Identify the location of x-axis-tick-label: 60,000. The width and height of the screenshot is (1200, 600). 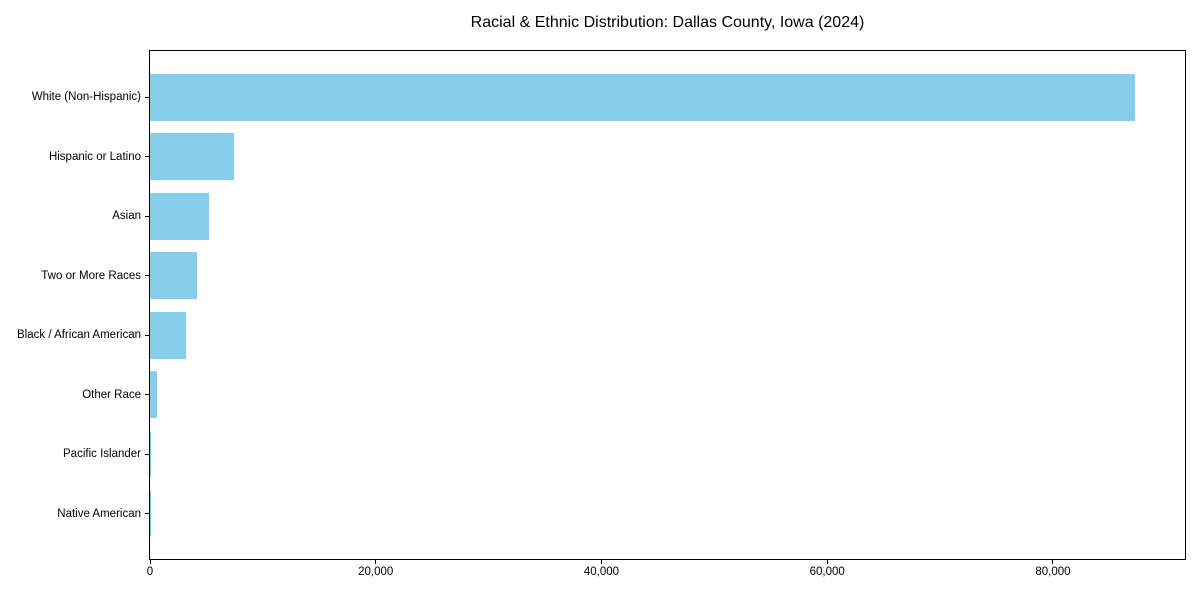
(827, 572).